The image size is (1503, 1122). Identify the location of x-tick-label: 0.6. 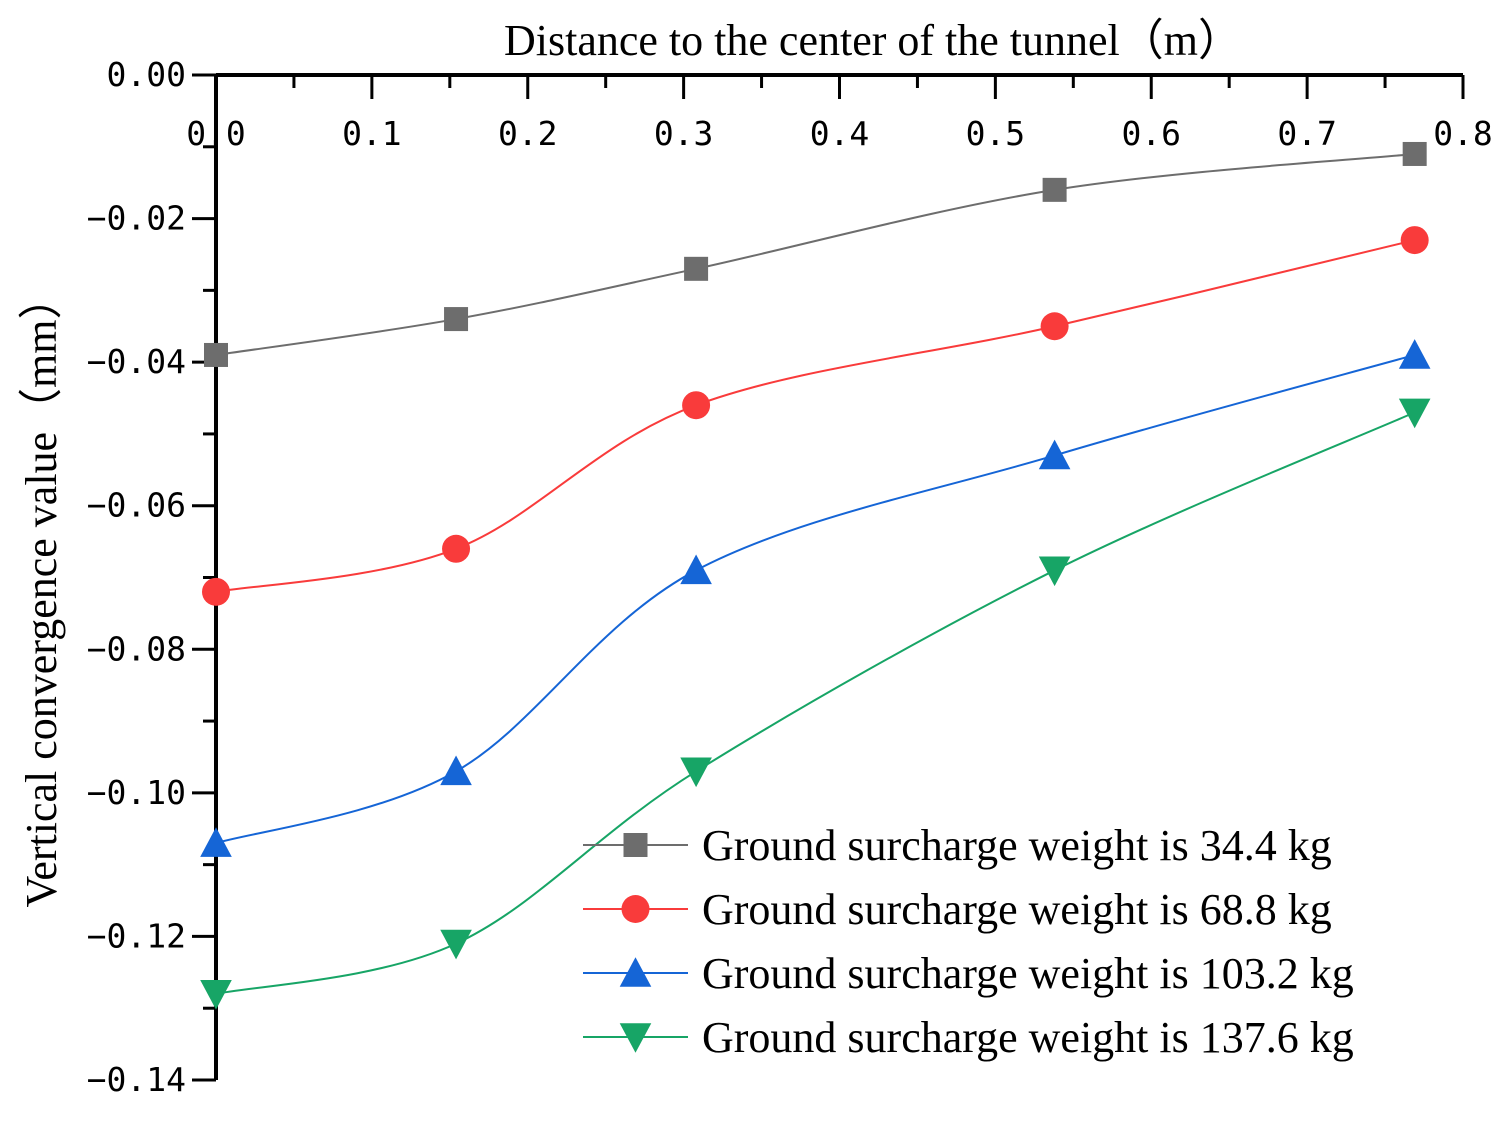
(1151, 133).